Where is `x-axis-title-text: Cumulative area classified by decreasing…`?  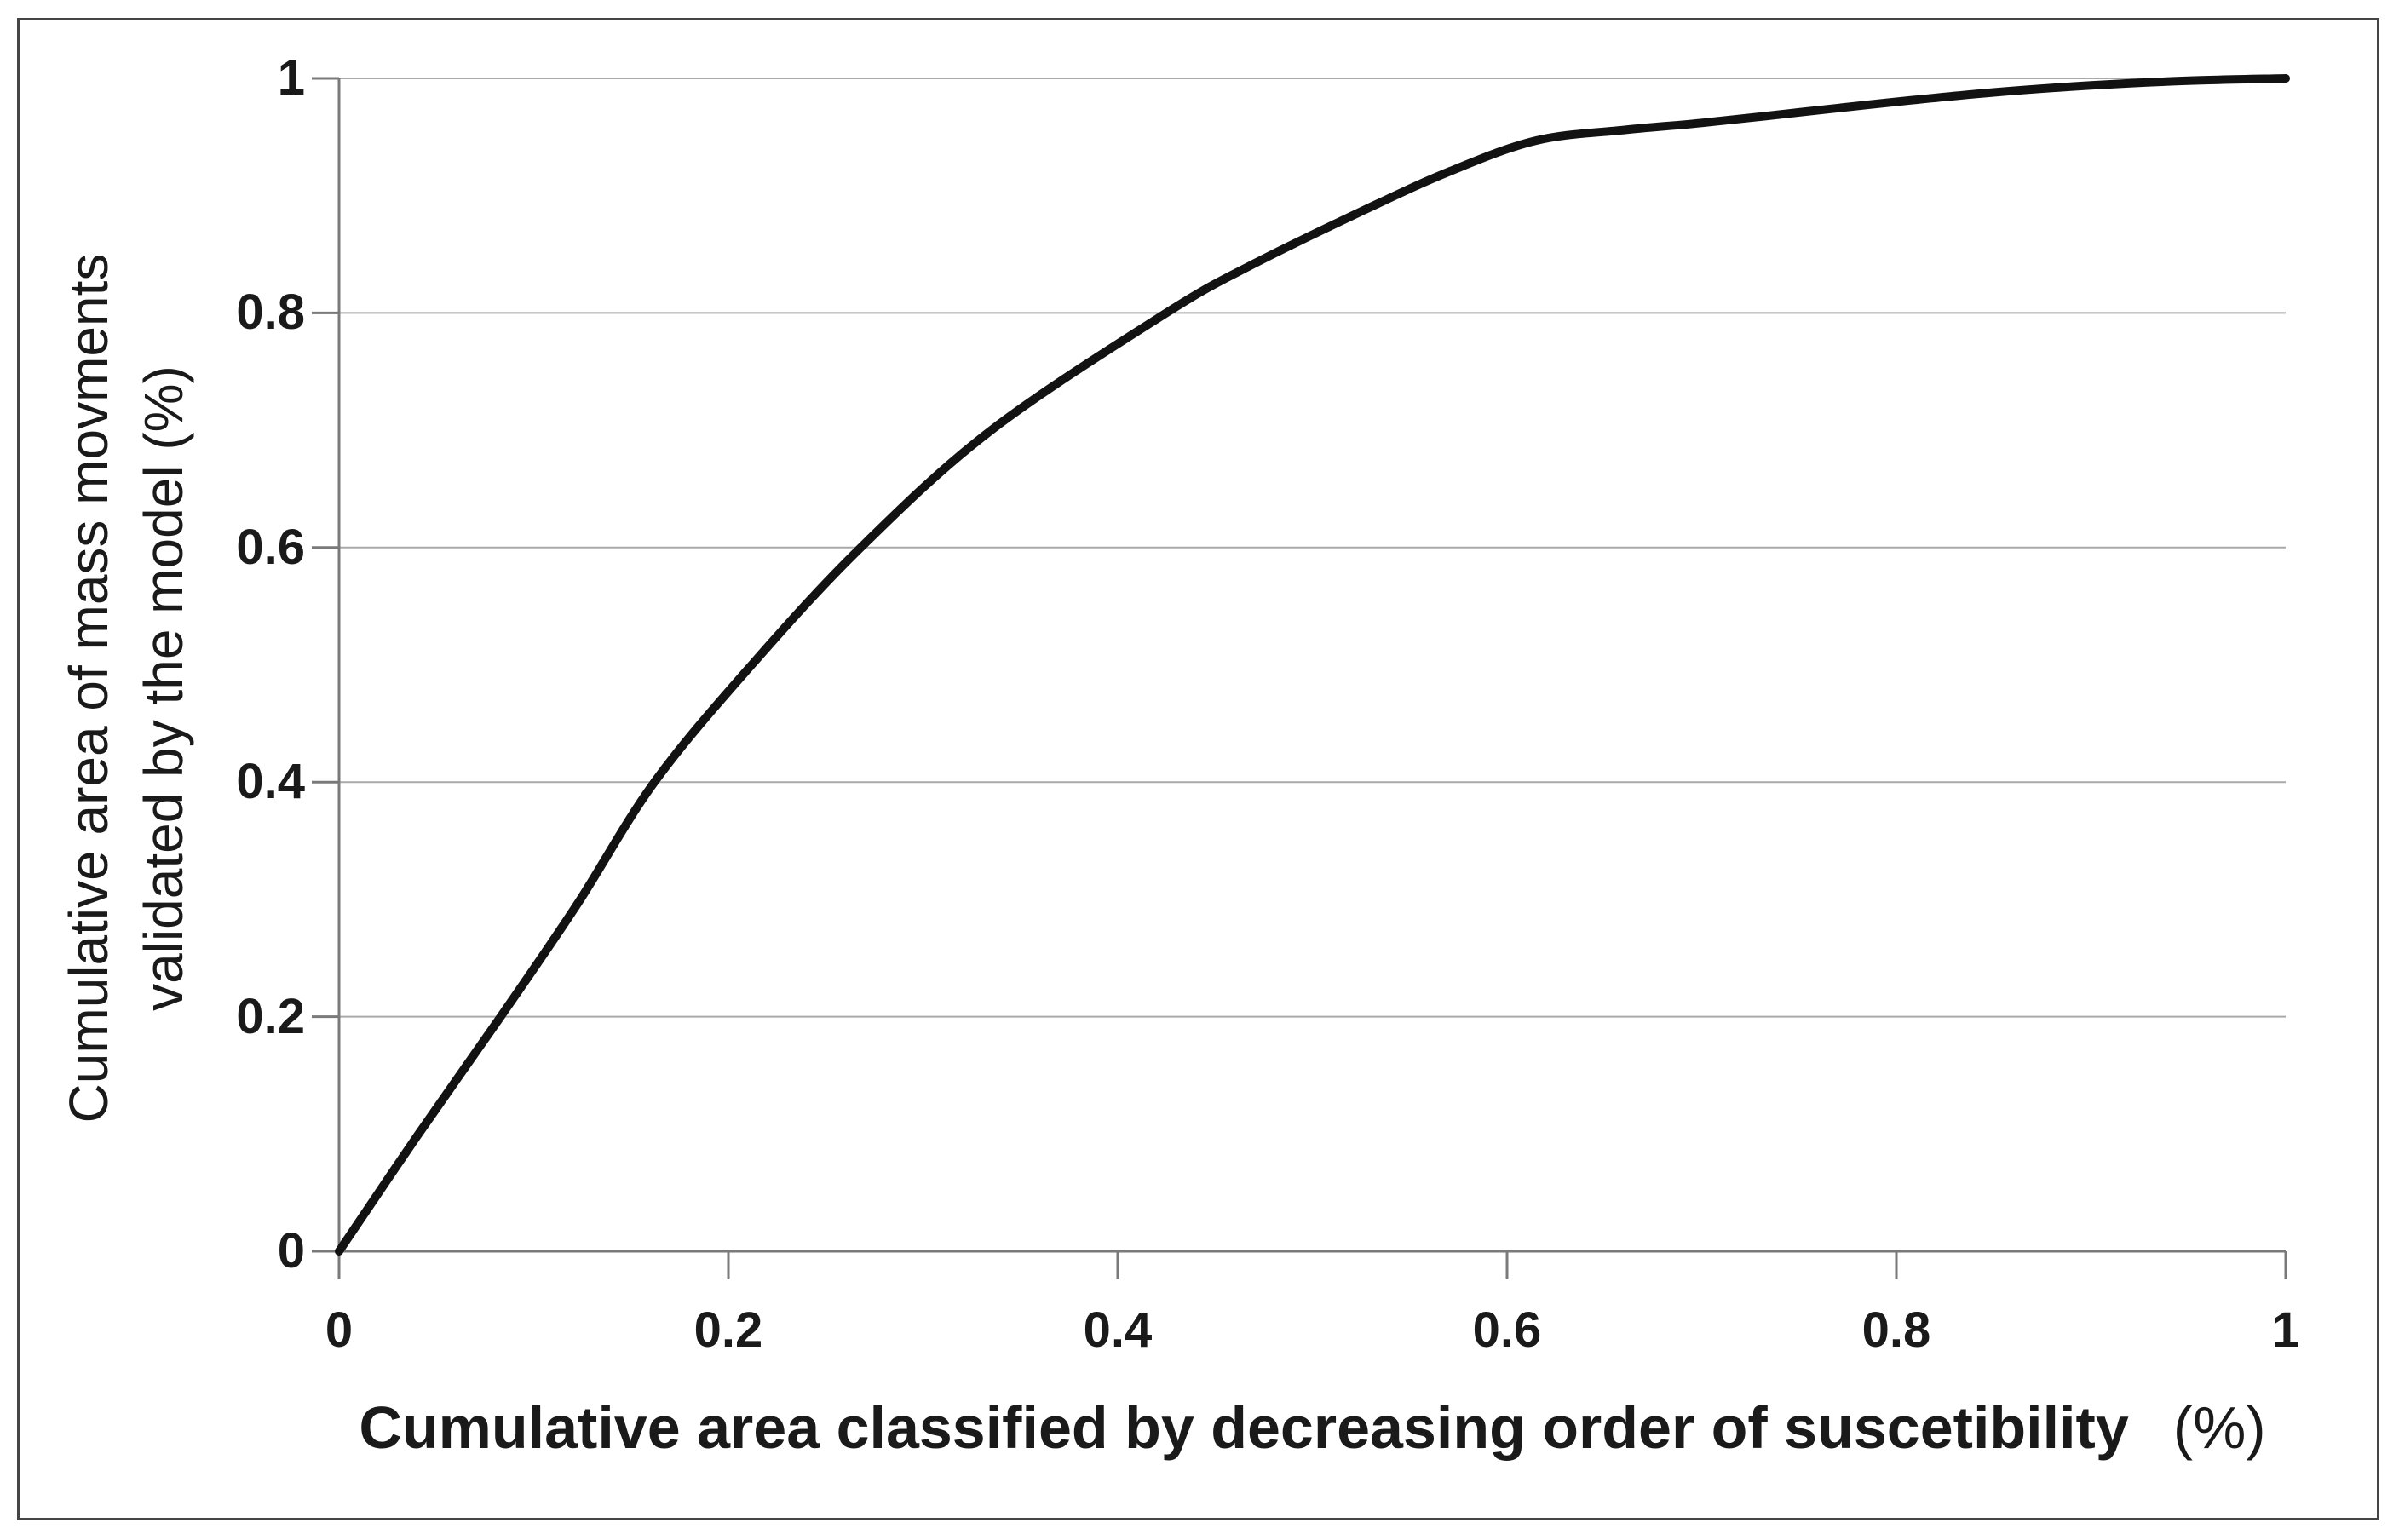
x-axis-title-text: Cumulative area classified by decreasing… is located at coordinates (1244, 1427).